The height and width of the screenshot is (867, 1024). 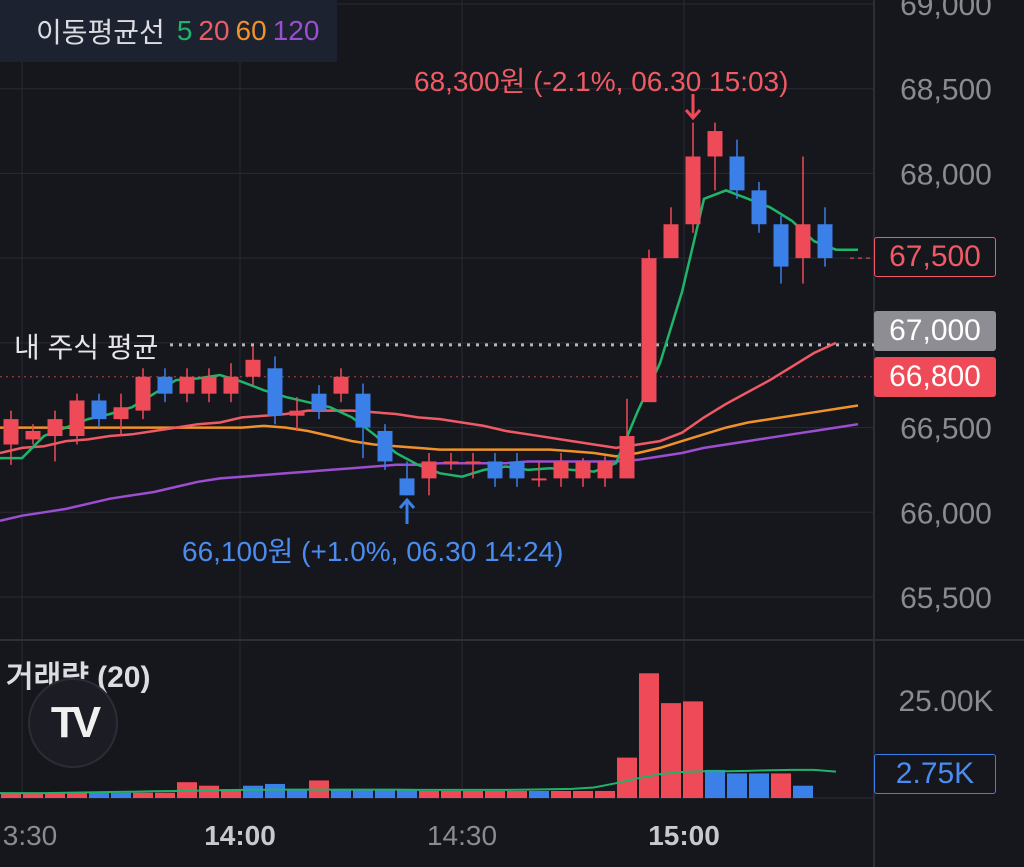 I want to click on tradingview-logo-icon: TV, so click(x=73, y=723).